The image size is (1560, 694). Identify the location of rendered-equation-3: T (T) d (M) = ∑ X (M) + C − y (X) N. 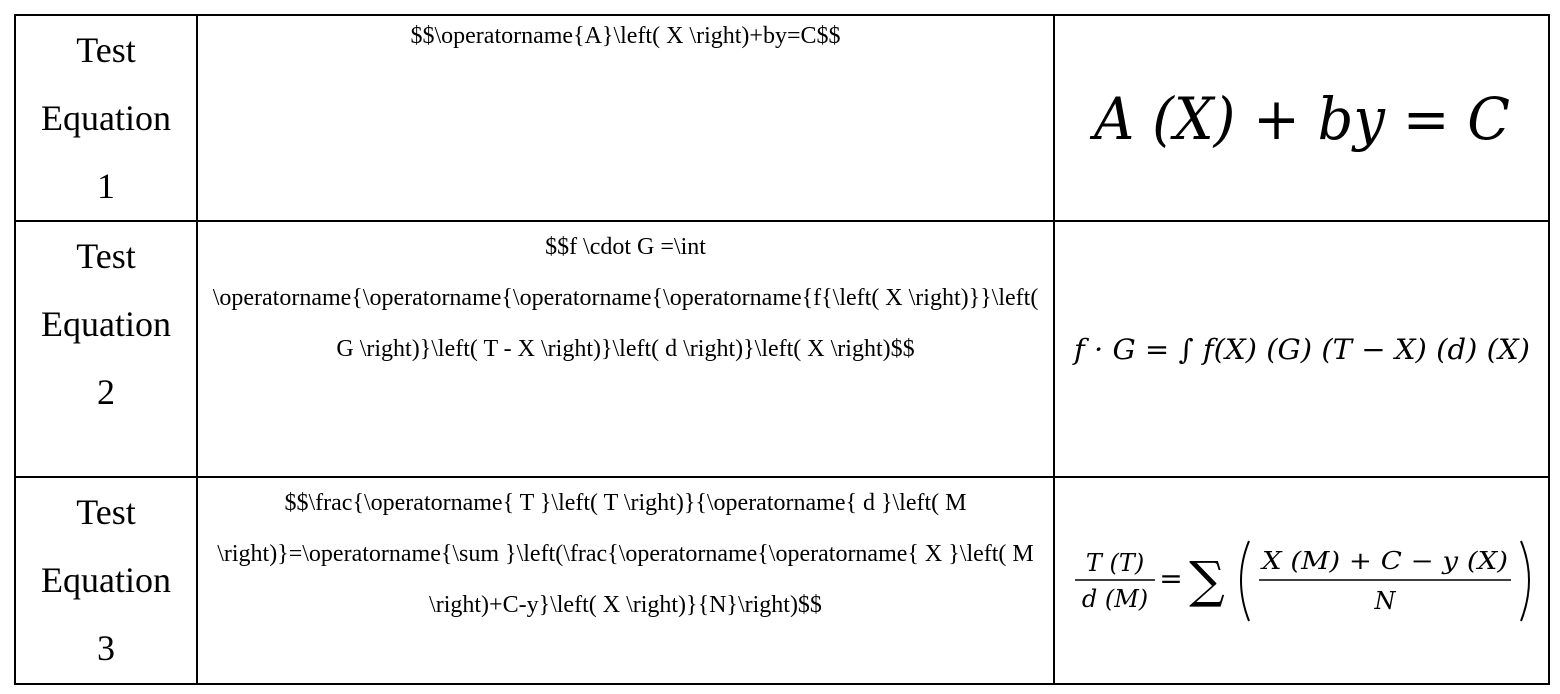
(1302, 580).